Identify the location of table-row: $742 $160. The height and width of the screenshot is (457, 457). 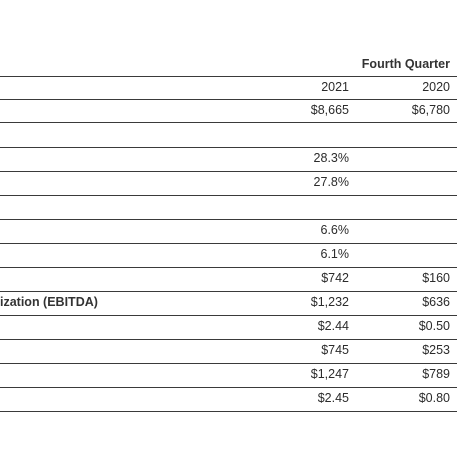
(228, 278).